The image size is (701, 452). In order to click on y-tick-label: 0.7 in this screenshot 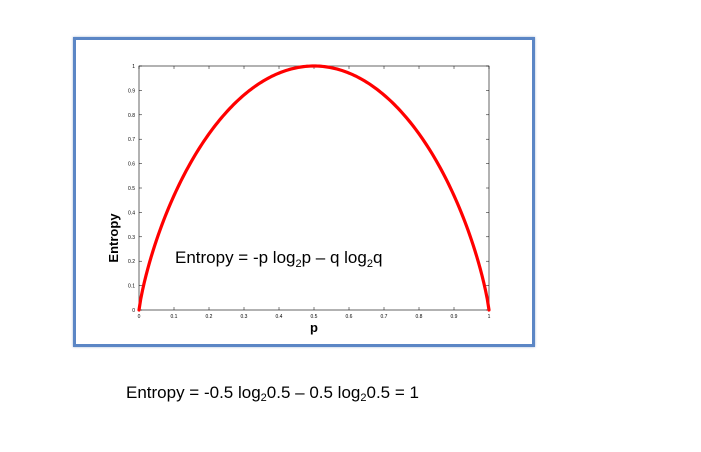, I will do `click(131, 140)`.